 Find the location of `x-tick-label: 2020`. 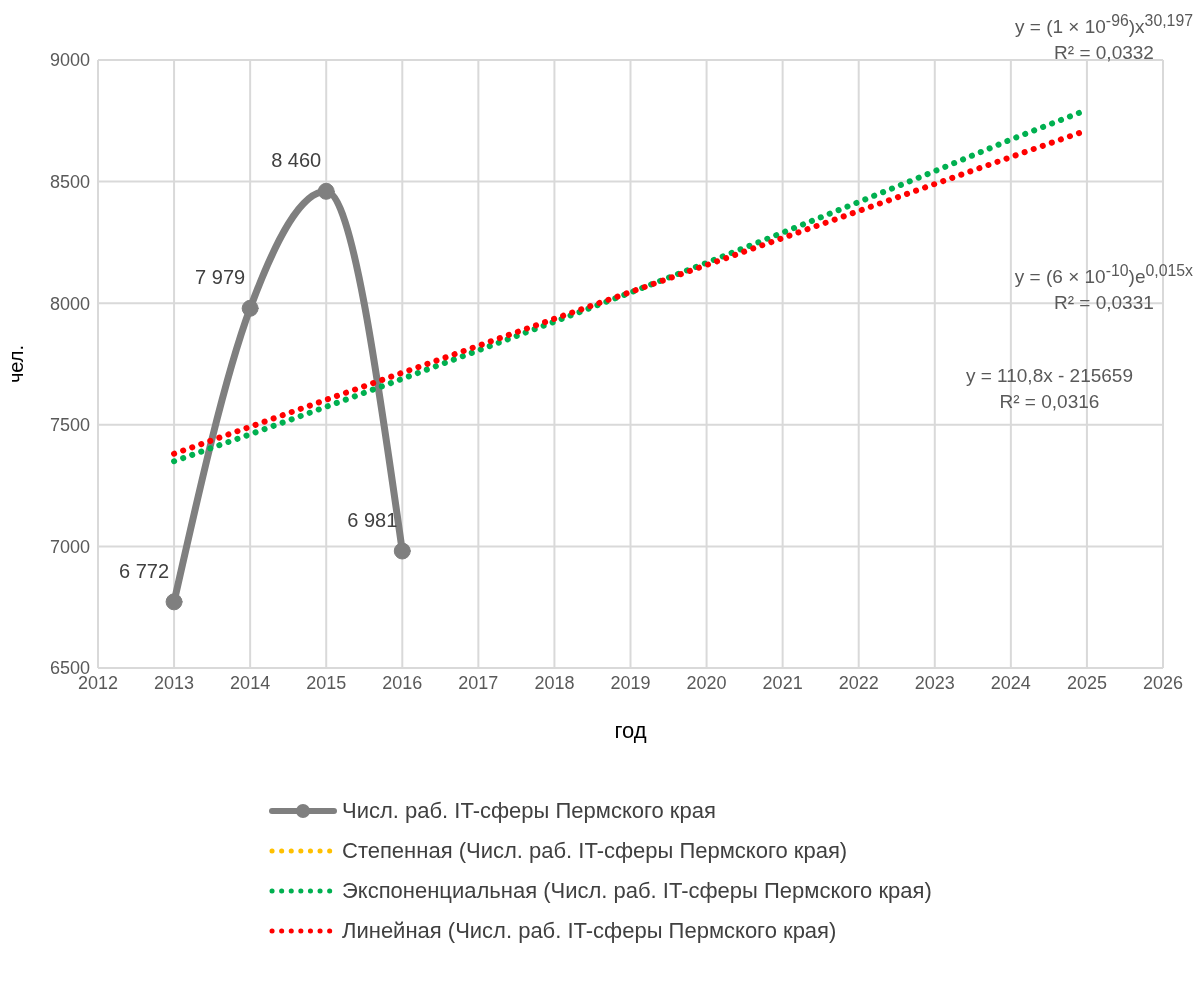

x-tick-label: 2020 is located at coordinates (706, 682).